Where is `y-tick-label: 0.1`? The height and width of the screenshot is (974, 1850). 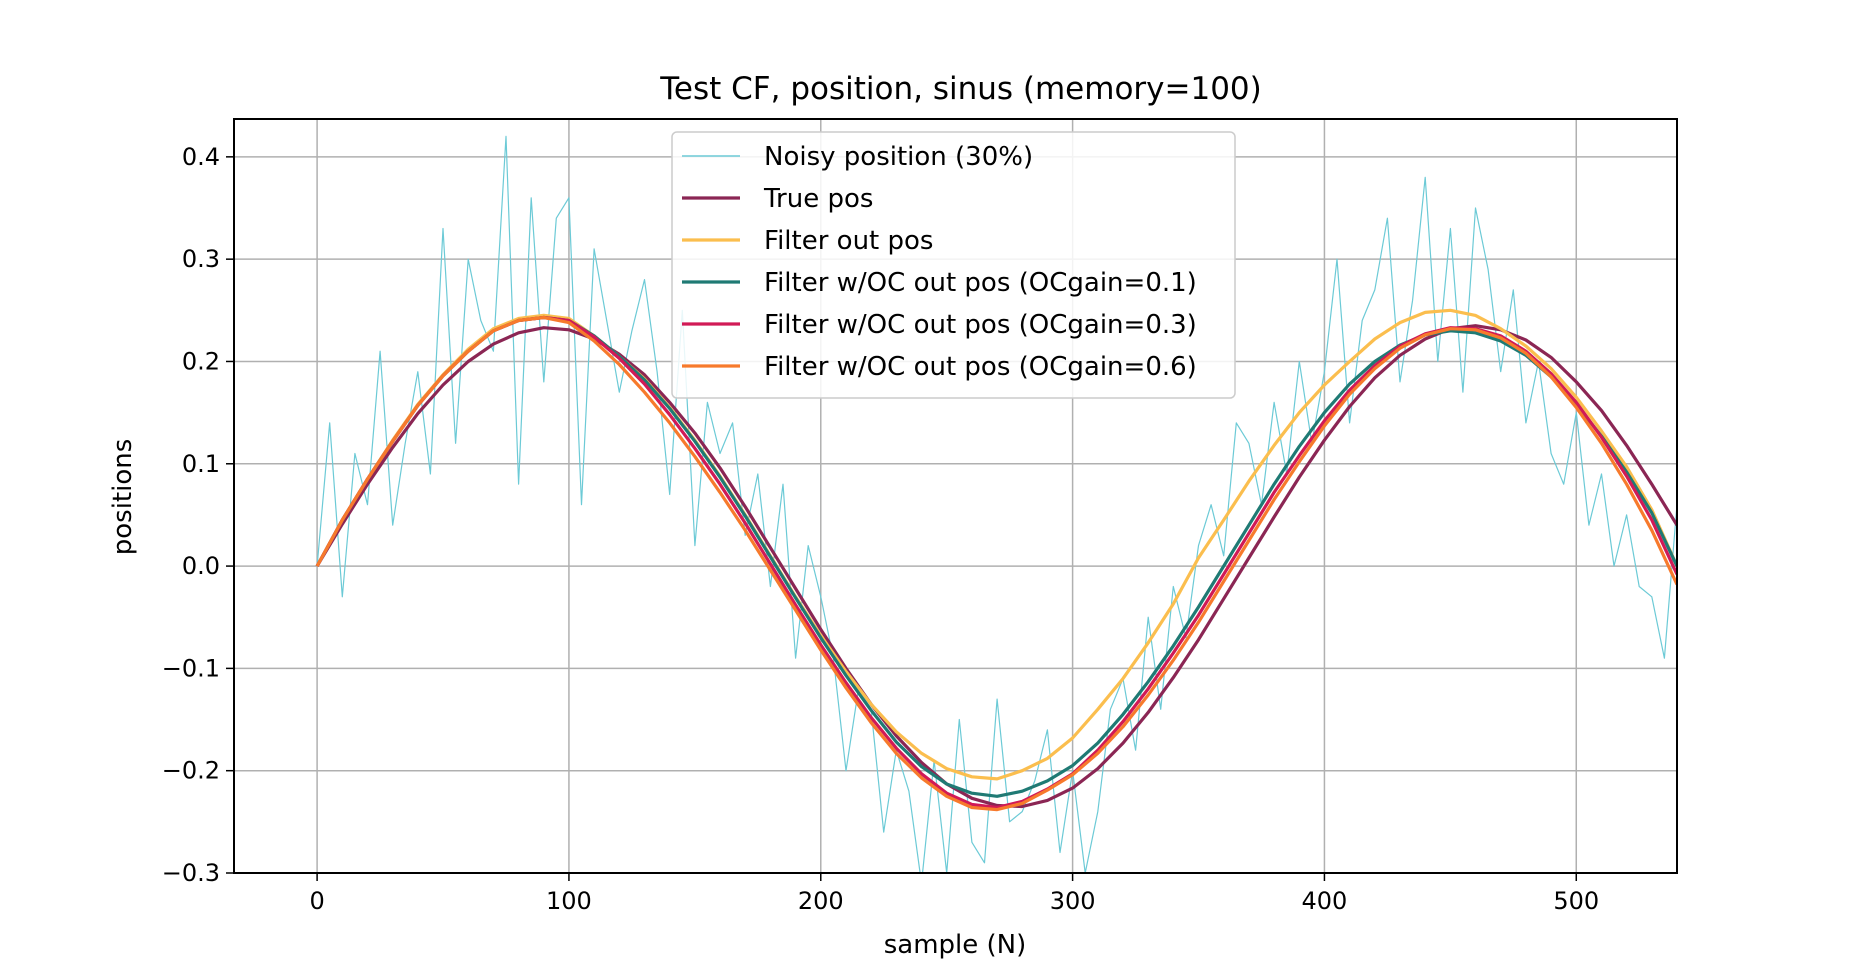 y-tick-label: 0.1 is located at coordinates (201, 464).